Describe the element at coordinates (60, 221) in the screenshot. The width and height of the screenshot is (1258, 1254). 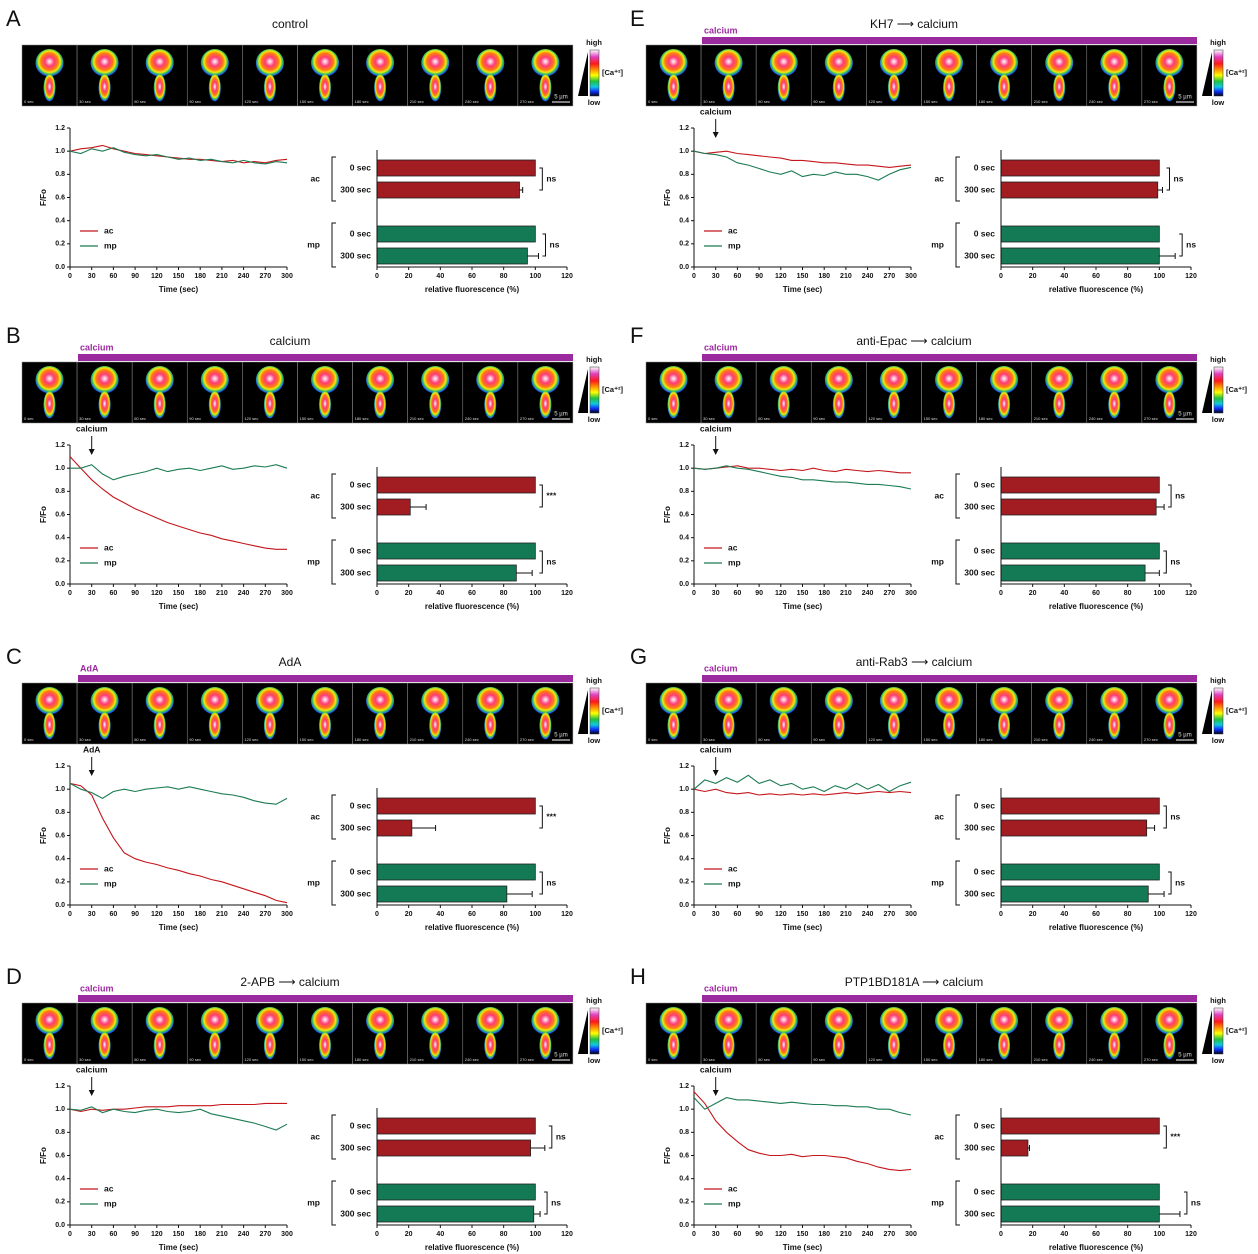
I see `y-tick-label: 0.4` at that location.